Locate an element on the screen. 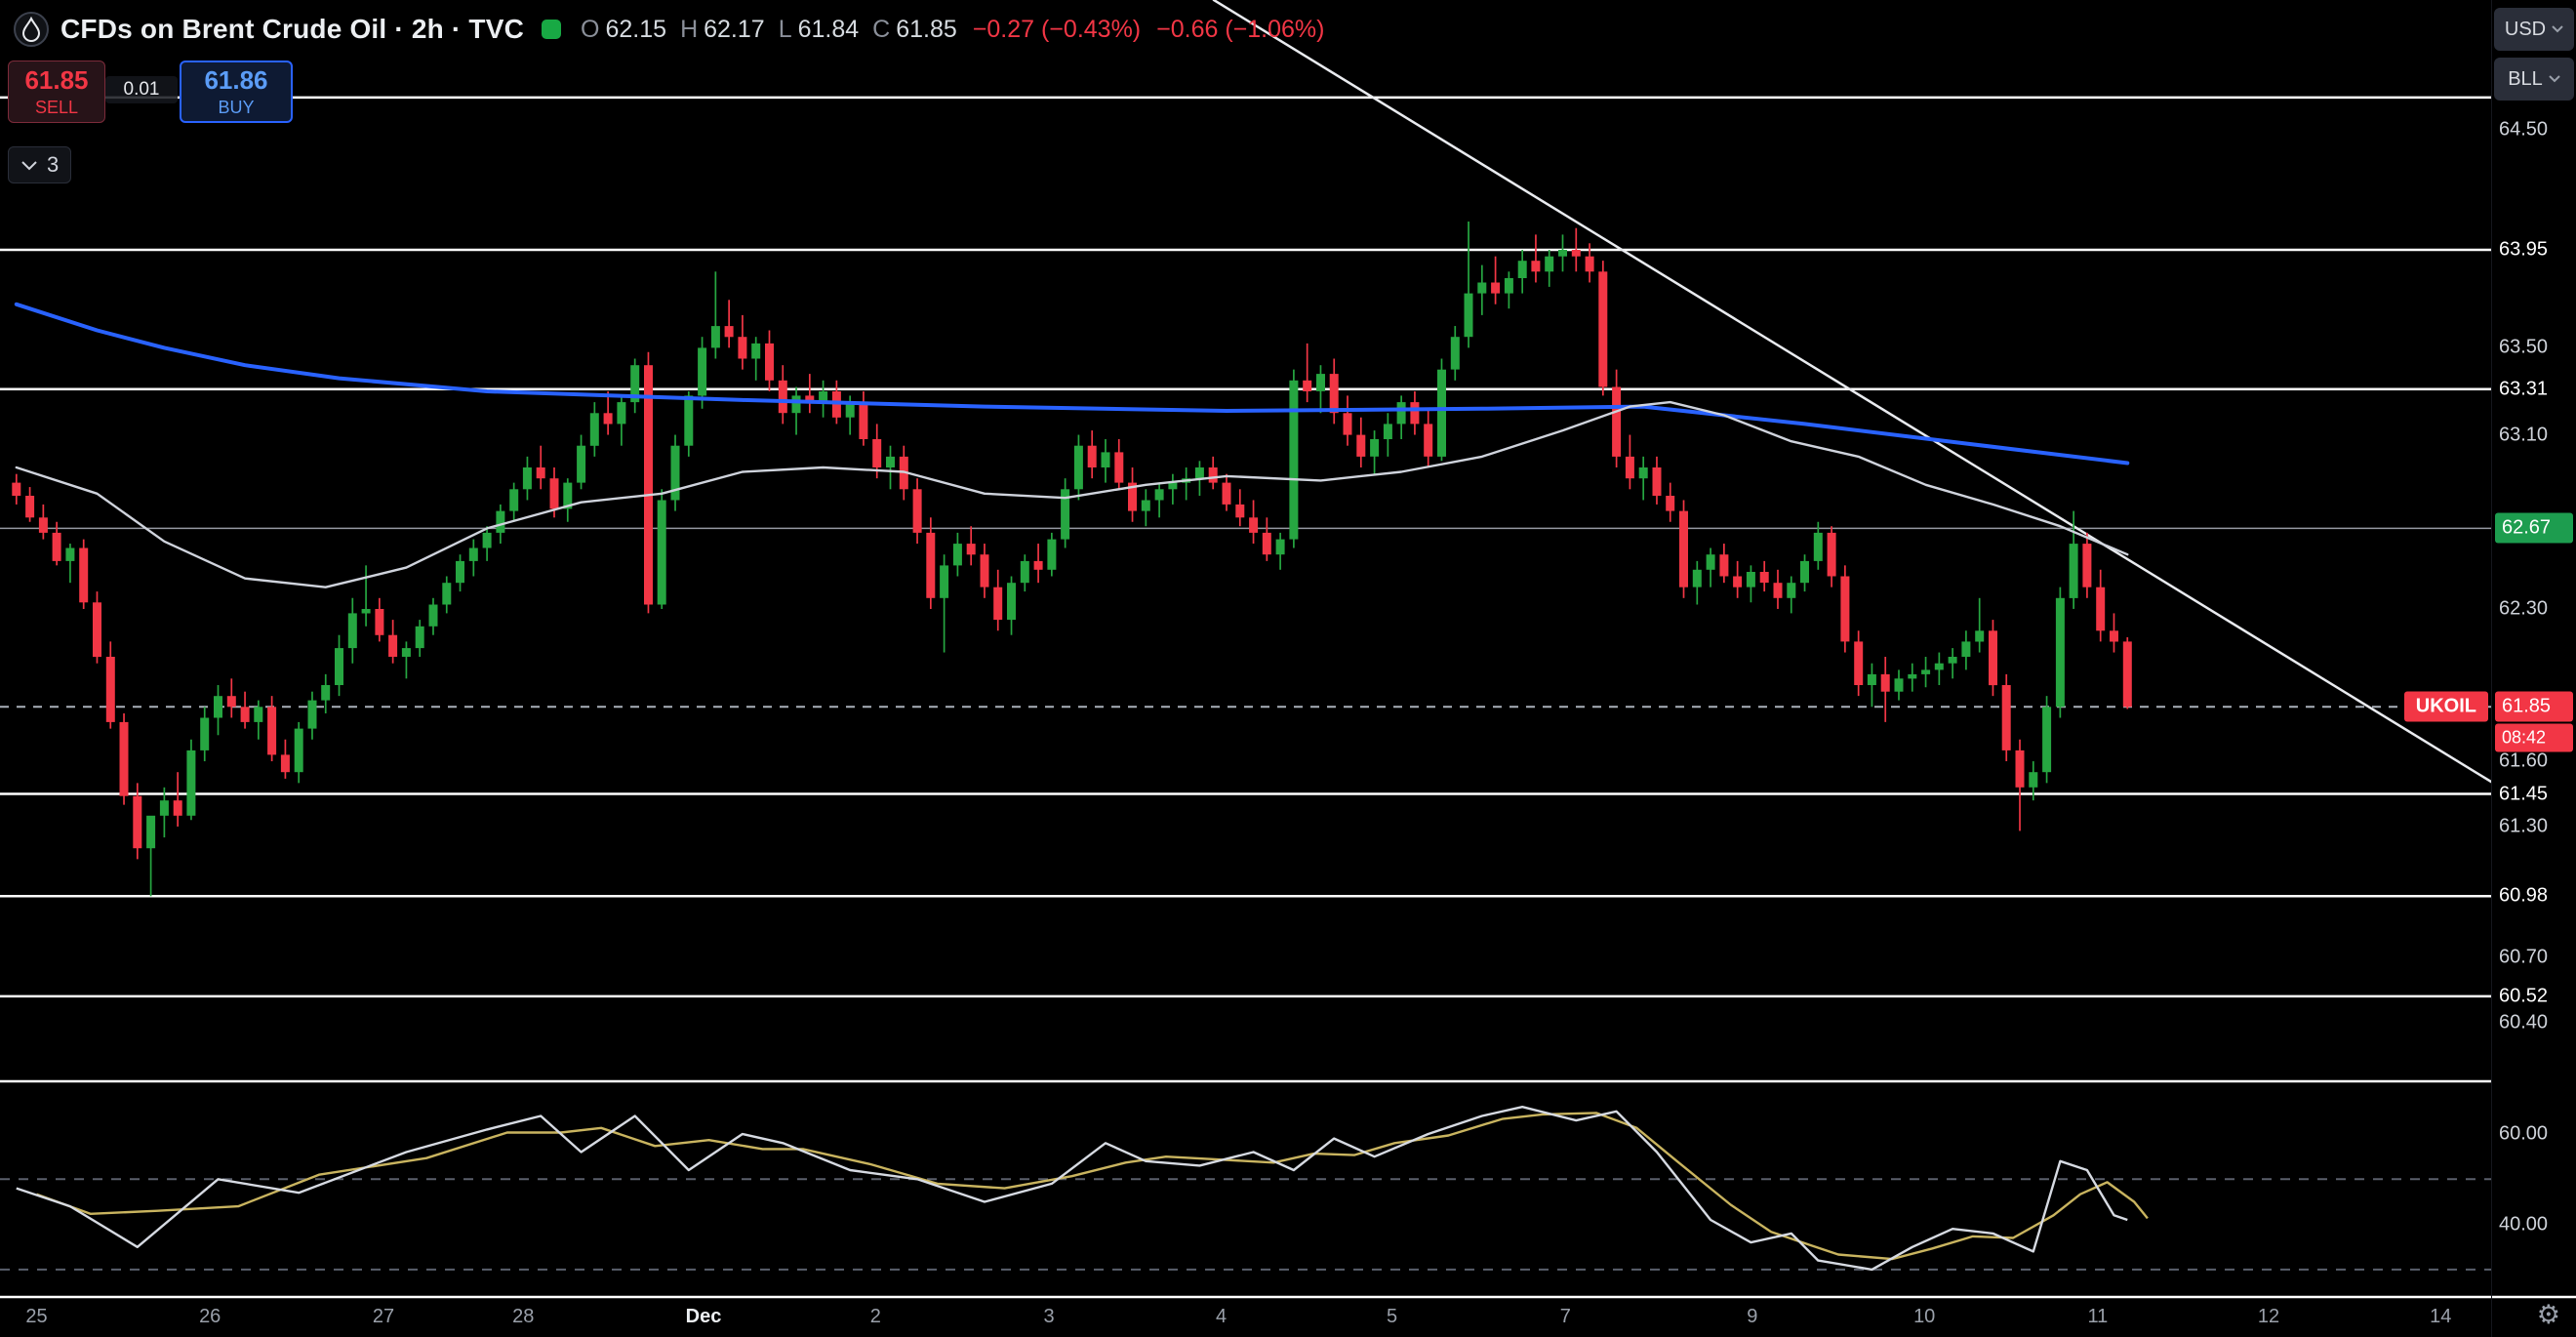  time-tick: 26 is located at coordinates (210, 1316).